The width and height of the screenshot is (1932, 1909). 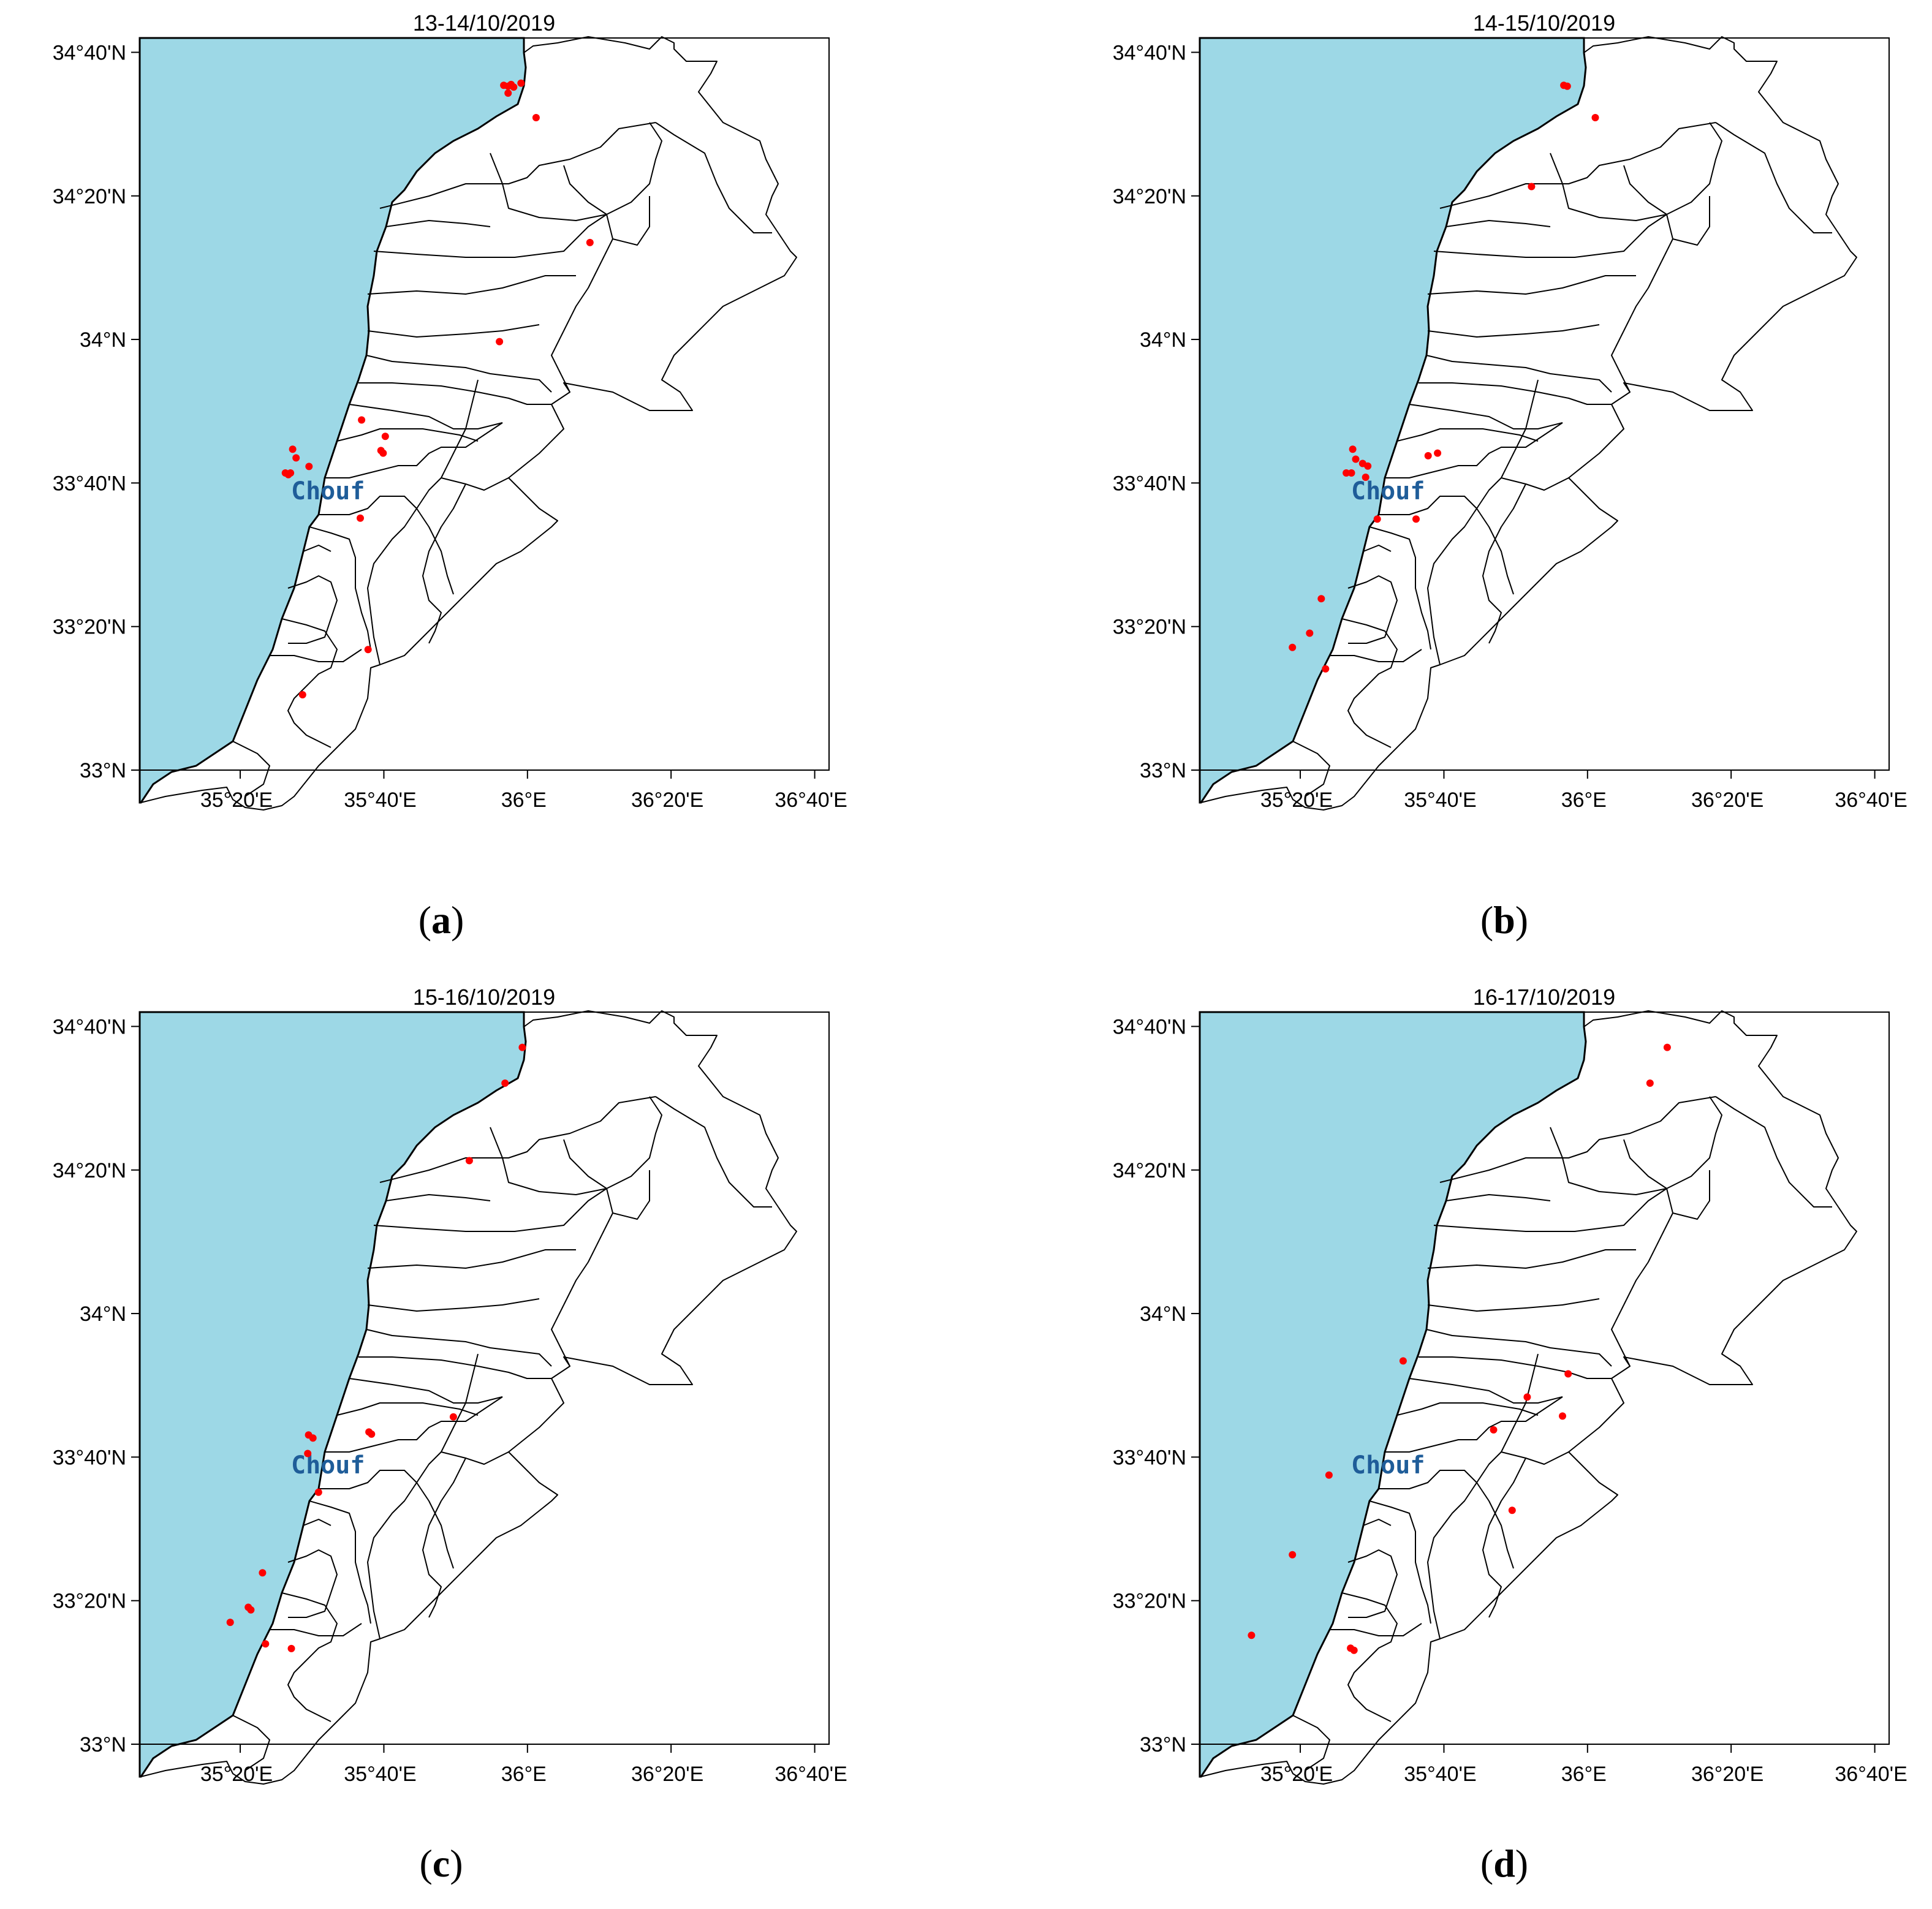 I want to click on lon-tick-label: 36°40'E, so click(x=1871, y=1774).